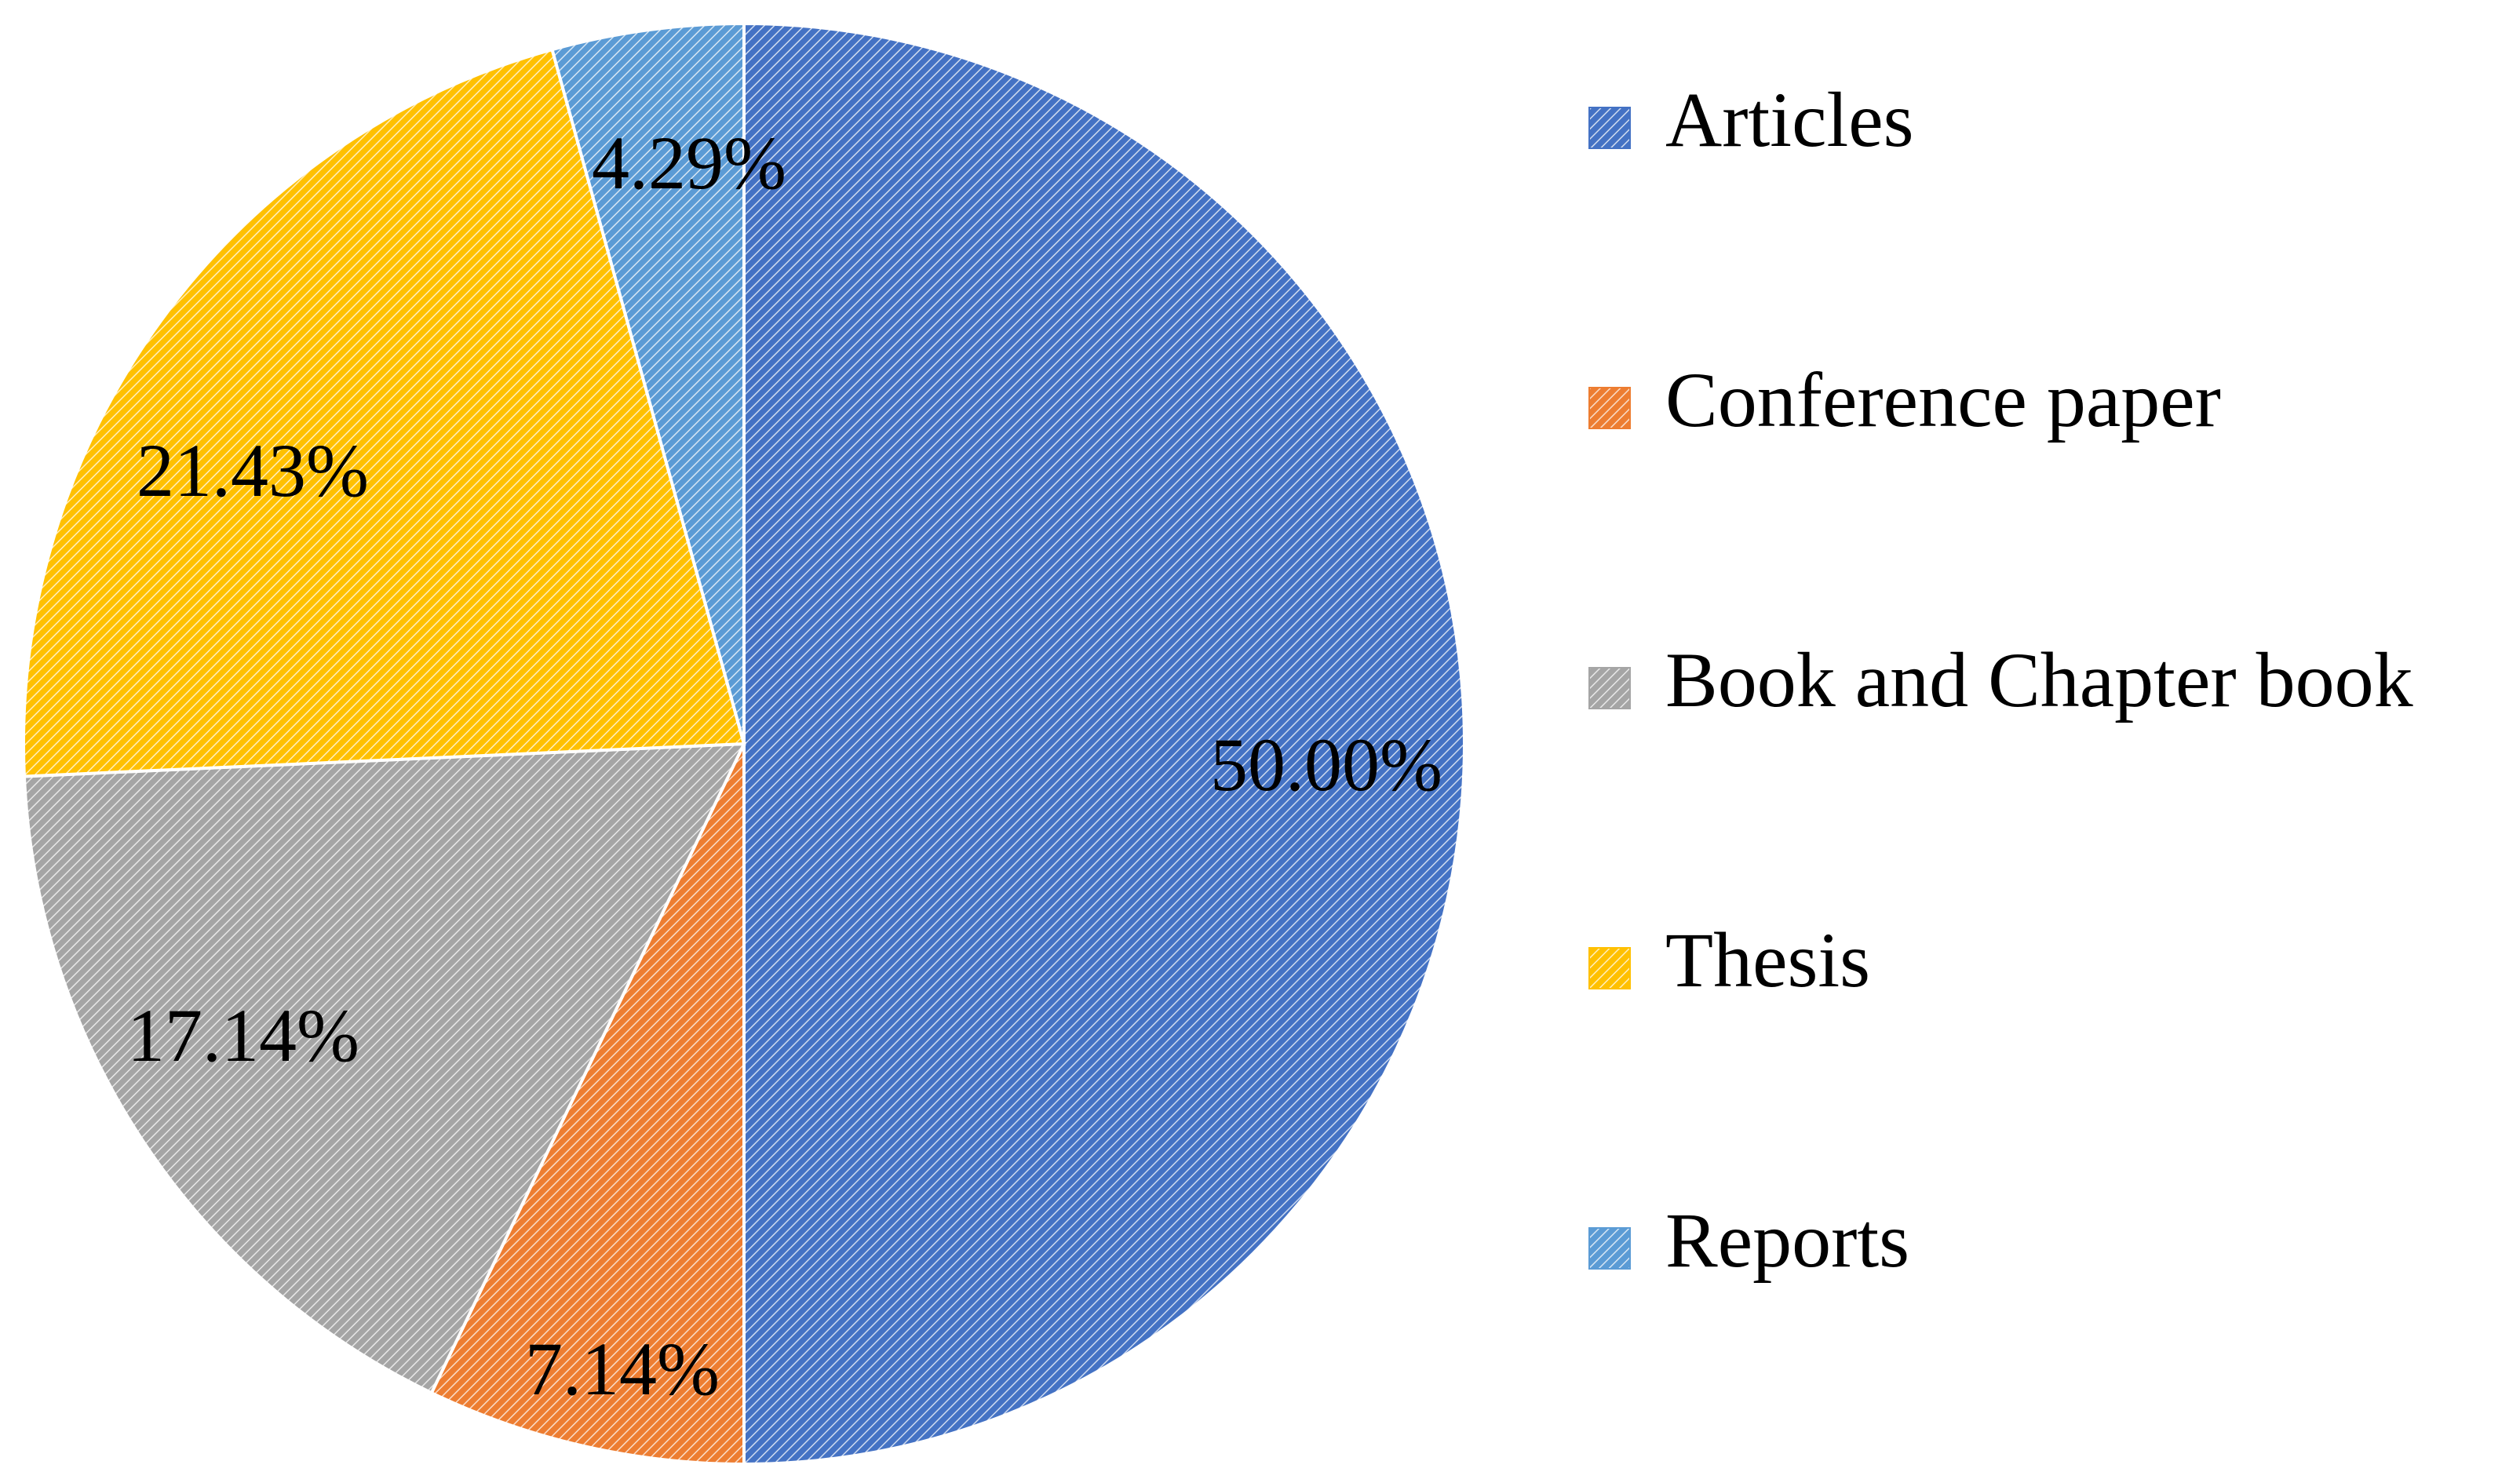 Image resolution: width=2520 pixels, height=1472 pixels. Describe the element at coordinates (1943, 399) in the screenshot. I see `legend-label-conference-paper: Conference paper` at that location.